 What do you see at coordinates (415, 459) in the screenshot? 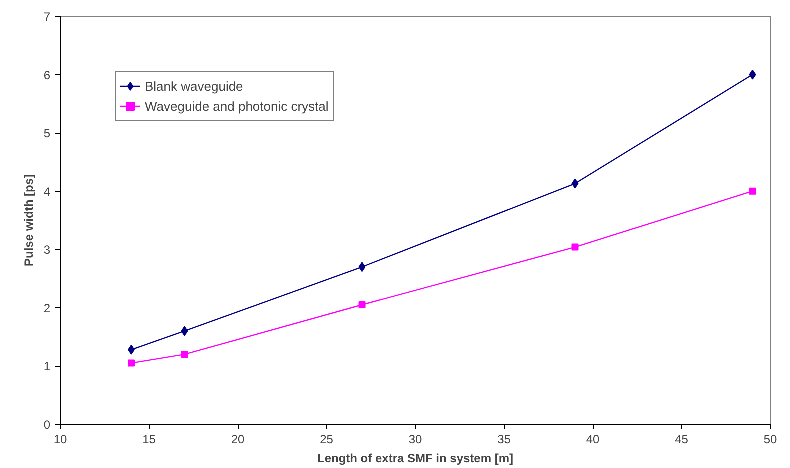
I see `x-axis-title: Length of extra SMF in system [m]` at bounding box center [415, 459].